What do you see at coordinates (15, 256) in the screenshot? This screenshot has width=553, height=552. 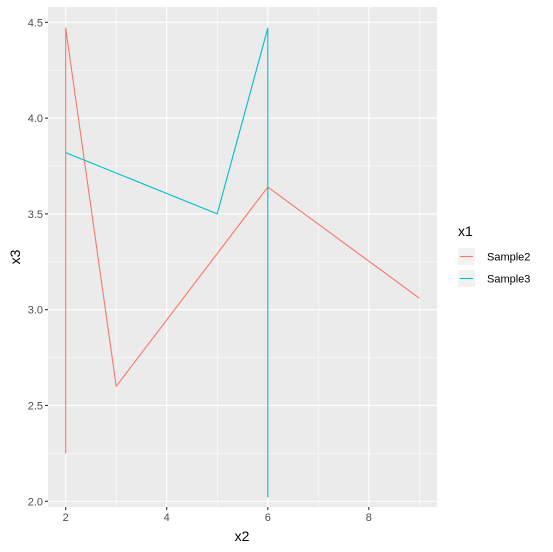 I see `y-axis-title: x3` at bounding box center [15, 256].